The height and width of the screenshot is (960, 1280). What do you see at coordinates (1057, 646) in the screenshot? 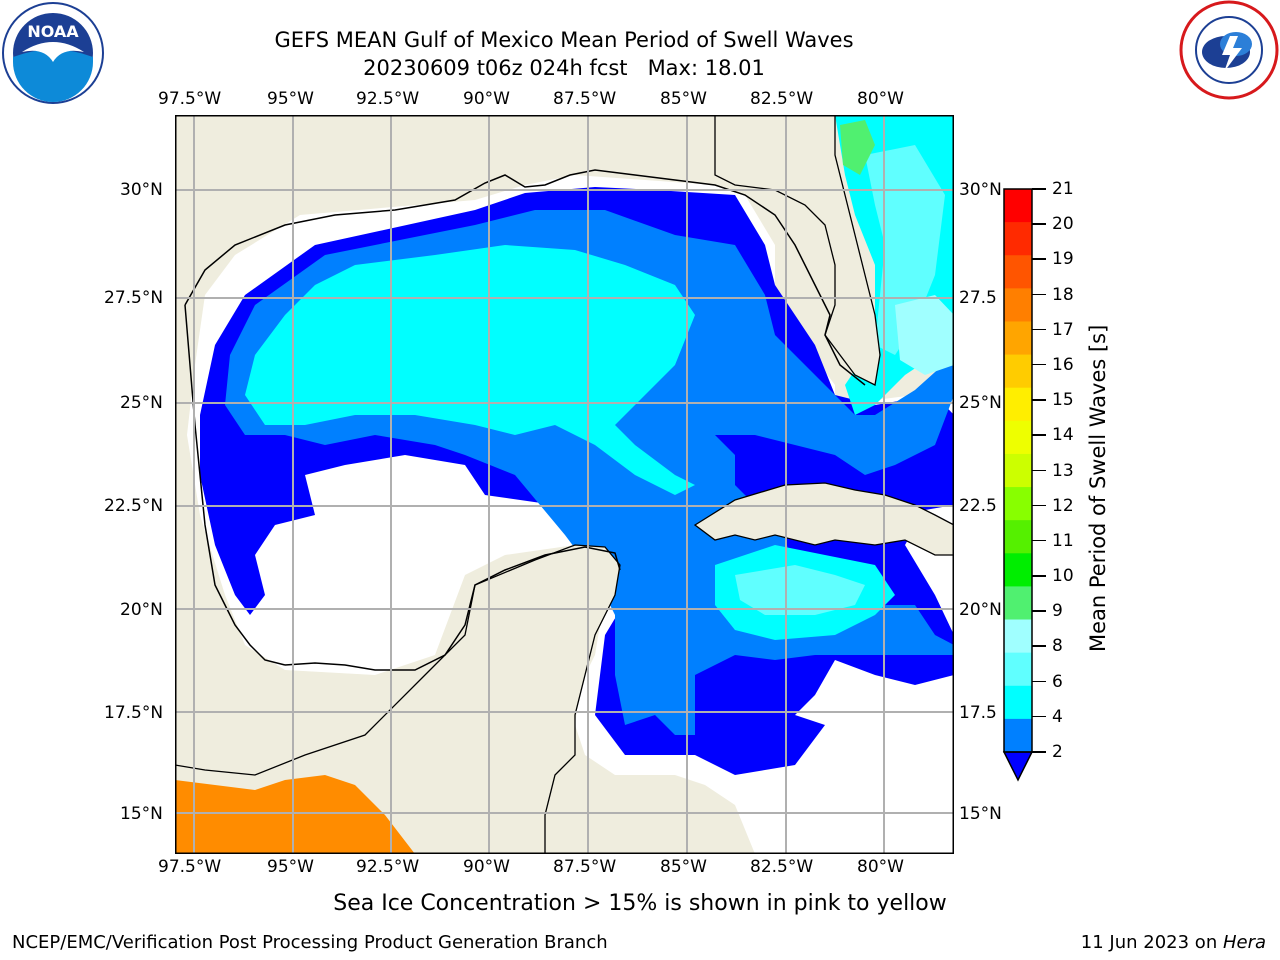
I see `colorbar-tick-label: 8` at bounding box center [1057, 646].